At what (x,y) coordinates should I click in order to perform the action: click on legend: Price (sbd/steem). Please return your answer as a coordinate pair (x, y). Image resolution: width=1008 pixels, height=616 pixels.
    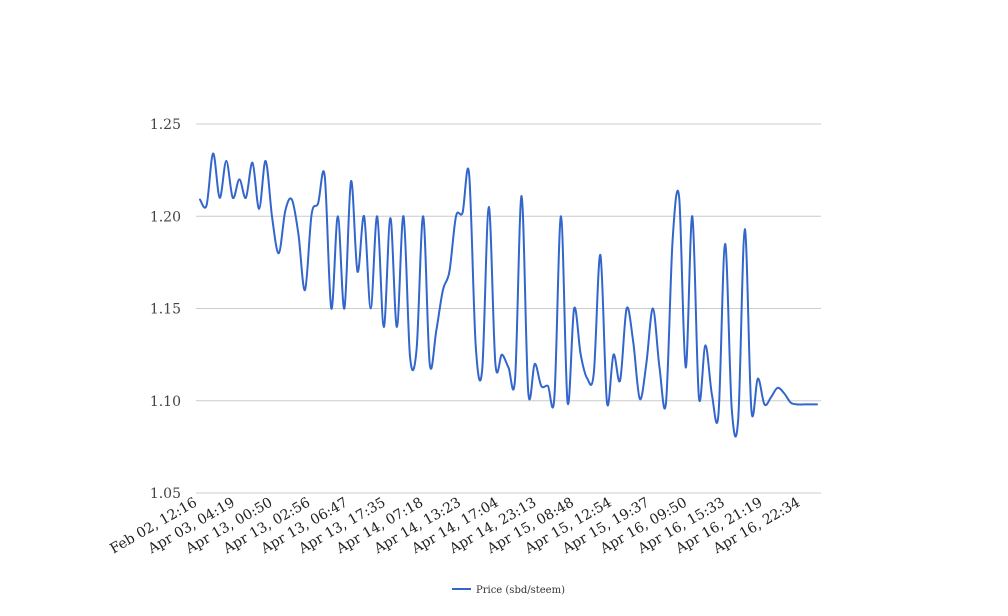
    Looking at the image, I should click on (508, 590).